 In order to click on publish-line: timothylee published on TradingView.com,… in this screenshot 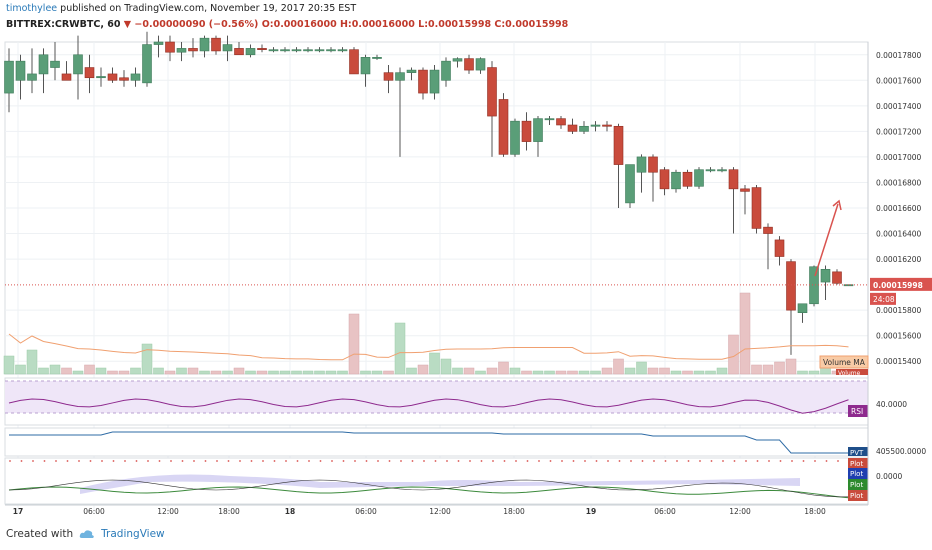, I will do `click(181, 8)`.